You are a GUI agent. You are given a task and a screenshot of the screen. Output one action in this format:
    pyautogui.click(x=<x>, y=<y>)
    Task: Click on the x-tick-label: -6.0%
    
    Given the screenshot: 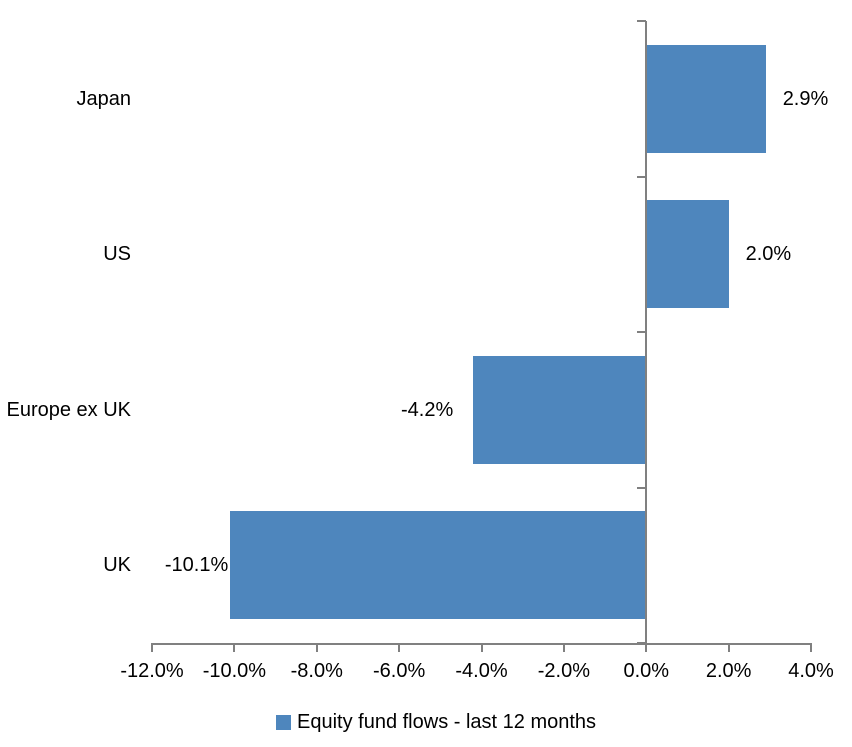 What is the action you would take?
    pyautogui.click(x=399, y=671)
    